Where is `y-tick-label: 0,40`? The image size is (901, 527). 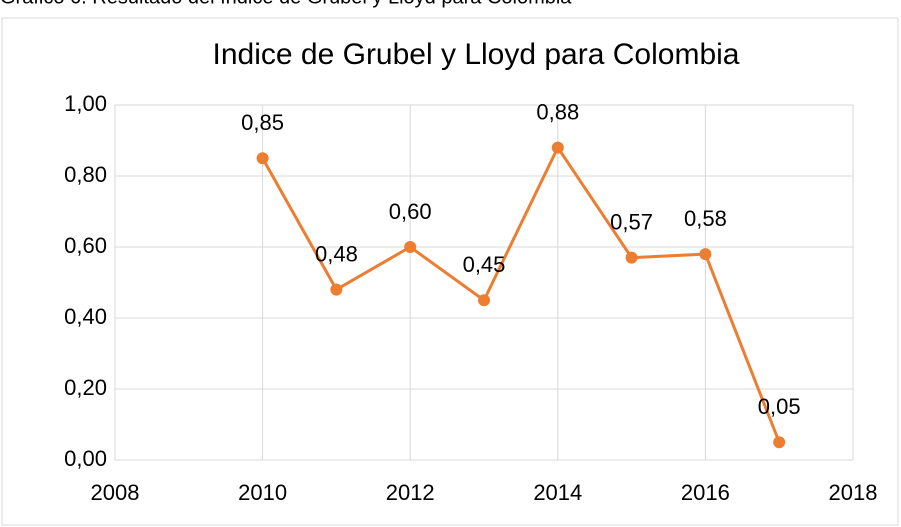 y-tick-label: 0,40 is located at coordinates (85, 316).